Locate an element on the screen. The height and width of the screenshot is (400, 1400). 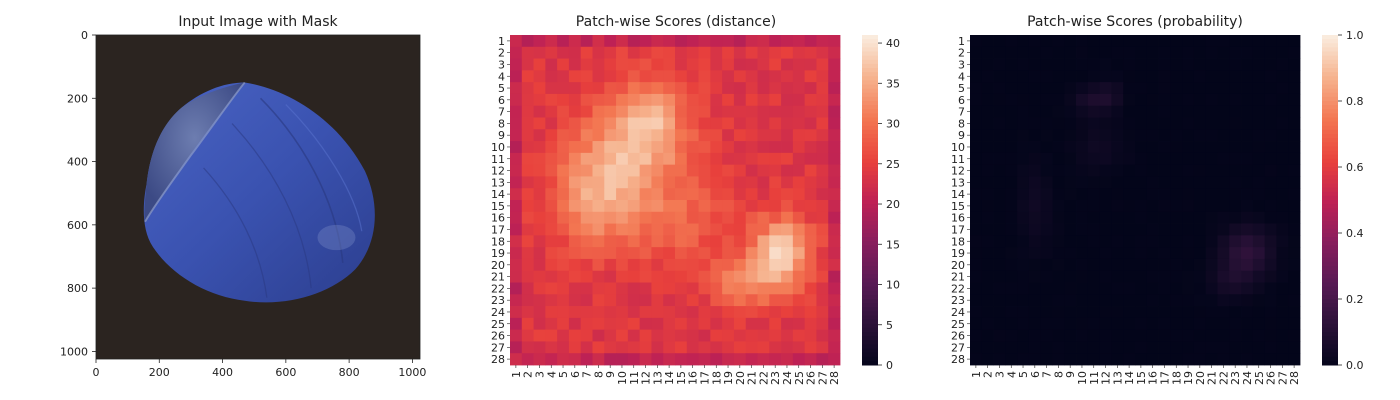
col-label: 11 is located at coordinates (1094, 378).